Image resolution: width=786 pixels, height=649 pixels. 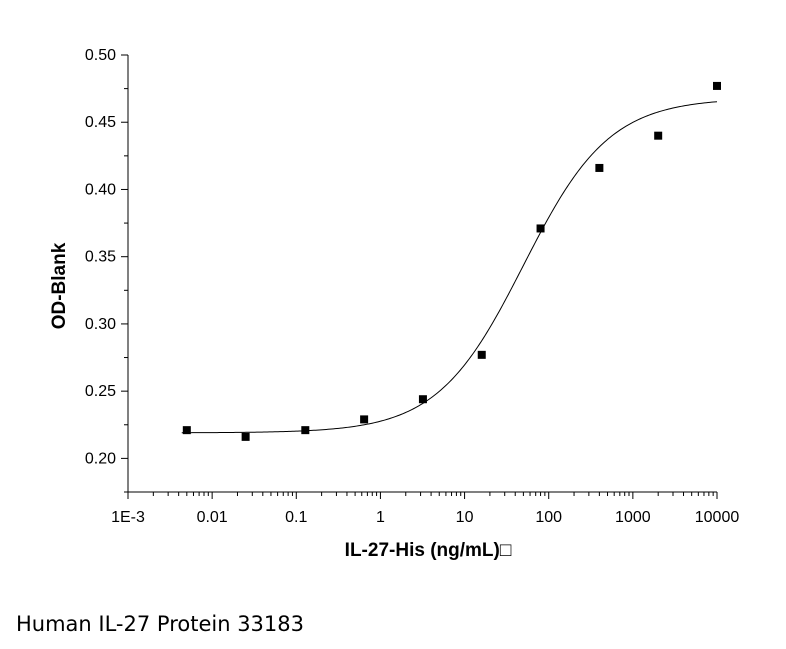 I want to click on x-tick-label: 0.1, so click(x=296, y=517).